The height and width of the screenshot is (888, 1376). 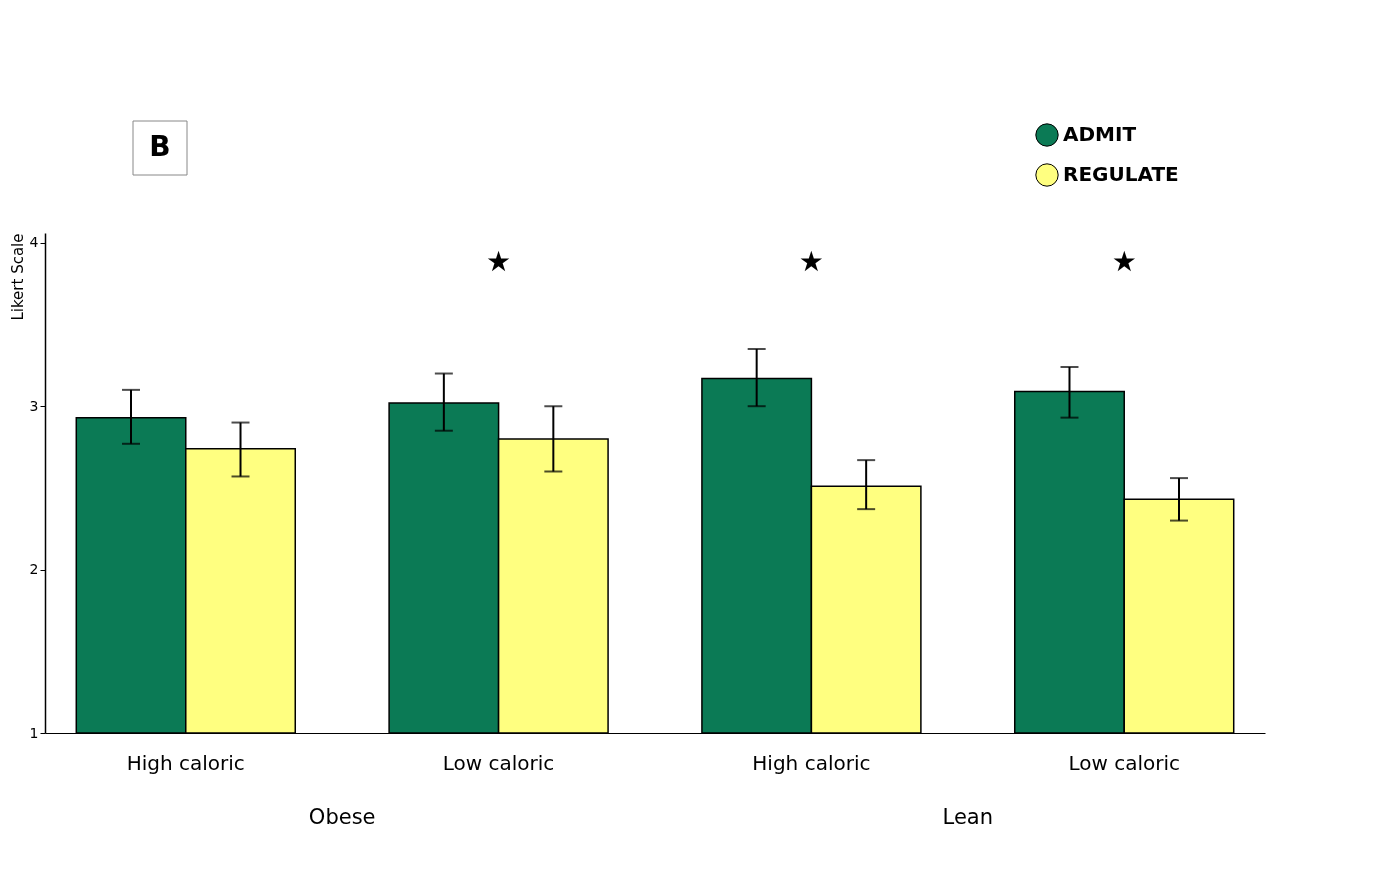 I want to click on y-tick-label: 4, so click(x=34, y=242).